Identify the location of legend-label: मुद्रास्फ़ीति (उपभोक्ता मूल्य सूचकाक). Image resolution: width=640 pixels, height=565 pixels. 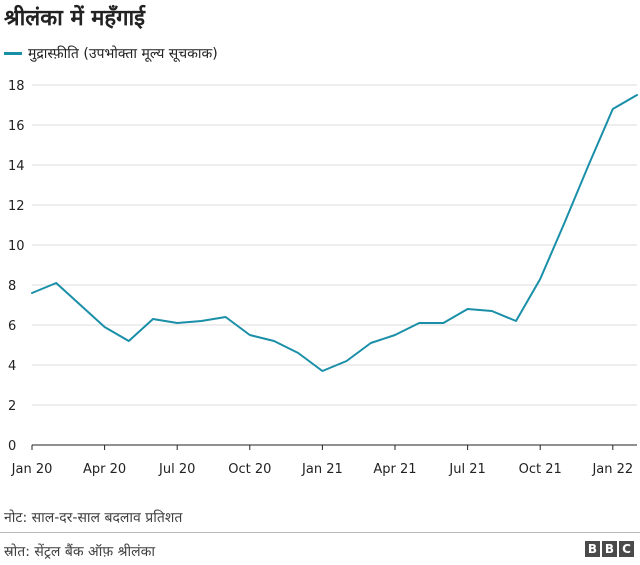
(123, 54).